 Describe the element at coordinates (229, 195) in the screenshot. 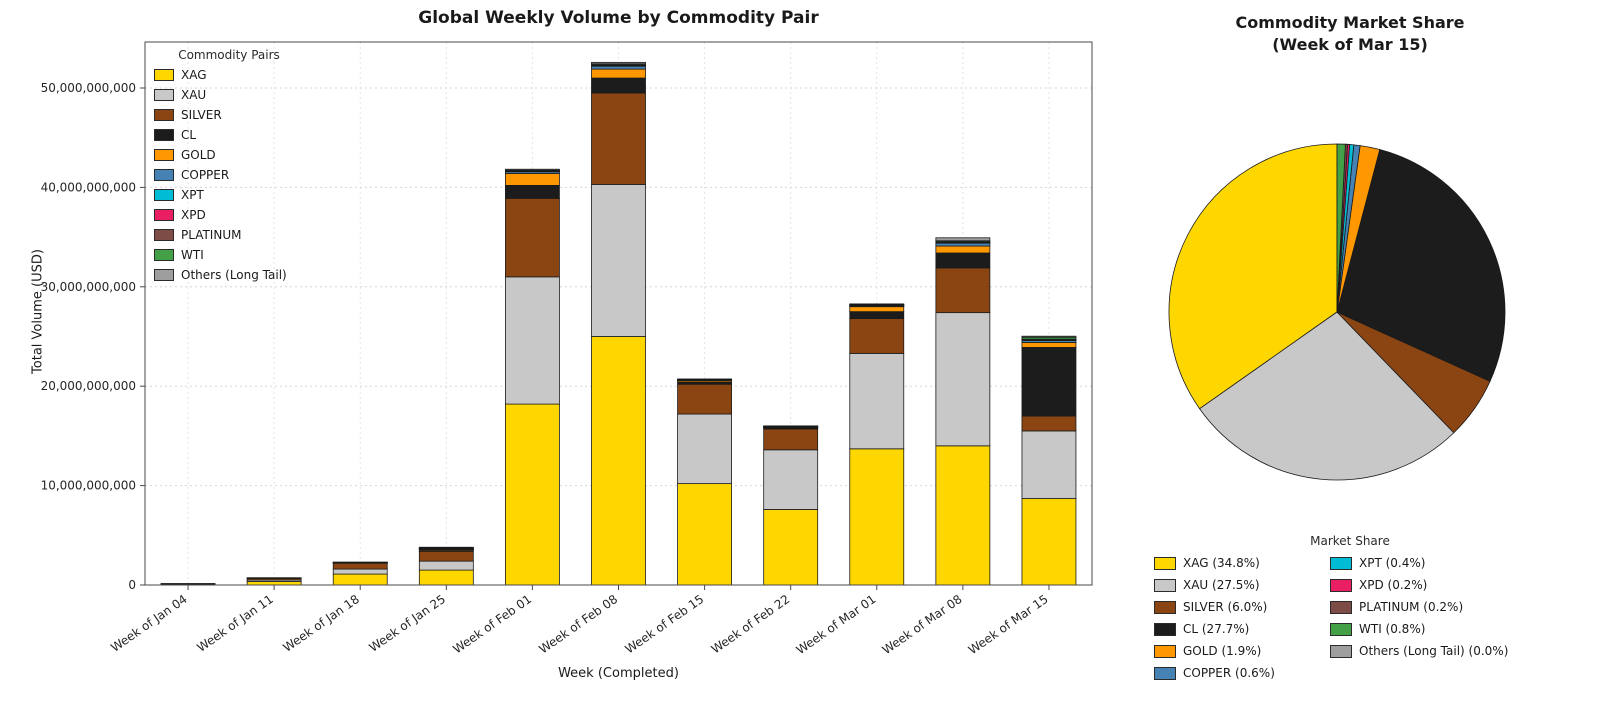

I see `legend-item-xpt: XPT` at that location.